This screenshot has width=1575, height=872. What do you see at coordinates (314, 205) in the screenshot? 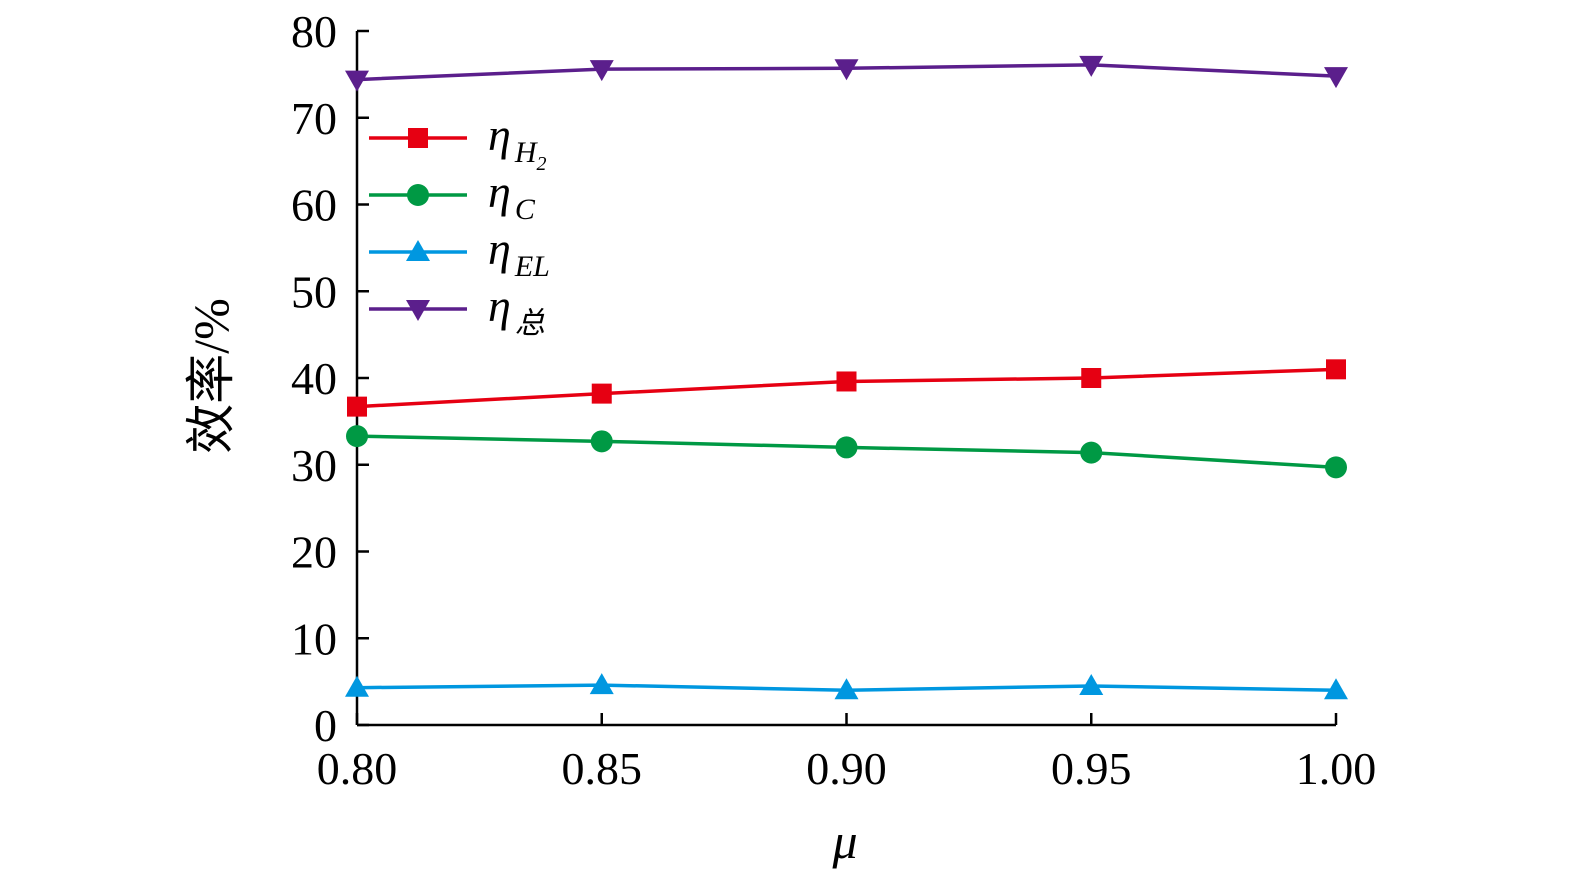
I see `y-tick-label: 60` at bounding box center [314, 205].